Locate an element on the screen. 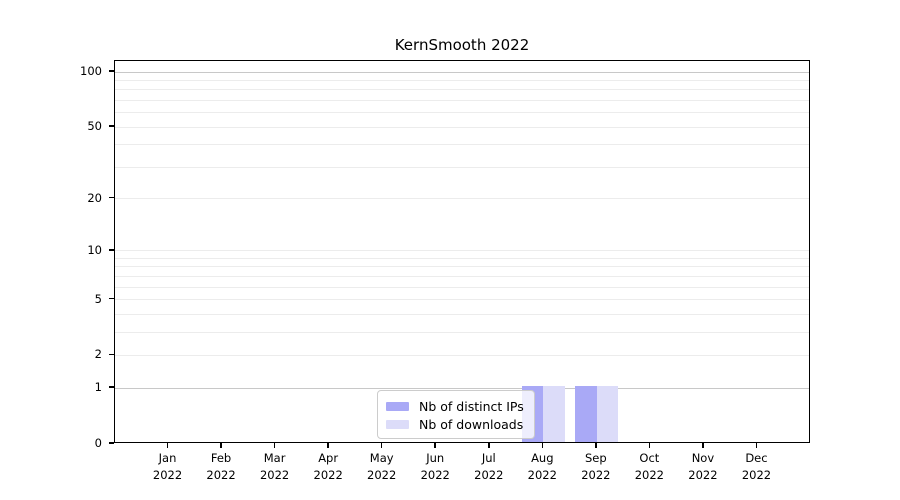  x-axis-tick-label: Sep 2022 is located at coordinates (596, 466).